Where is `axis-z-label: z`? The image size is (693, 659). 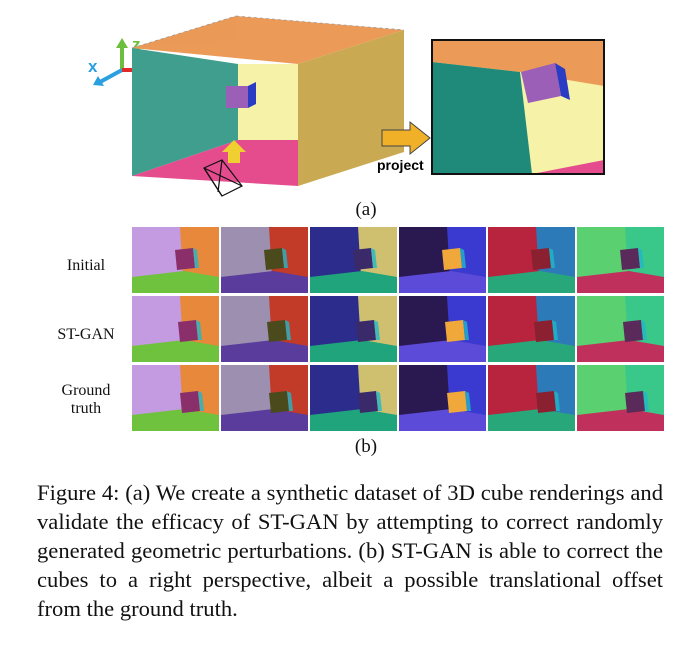 axis-z-label: z is located at coordinates (136, 44).